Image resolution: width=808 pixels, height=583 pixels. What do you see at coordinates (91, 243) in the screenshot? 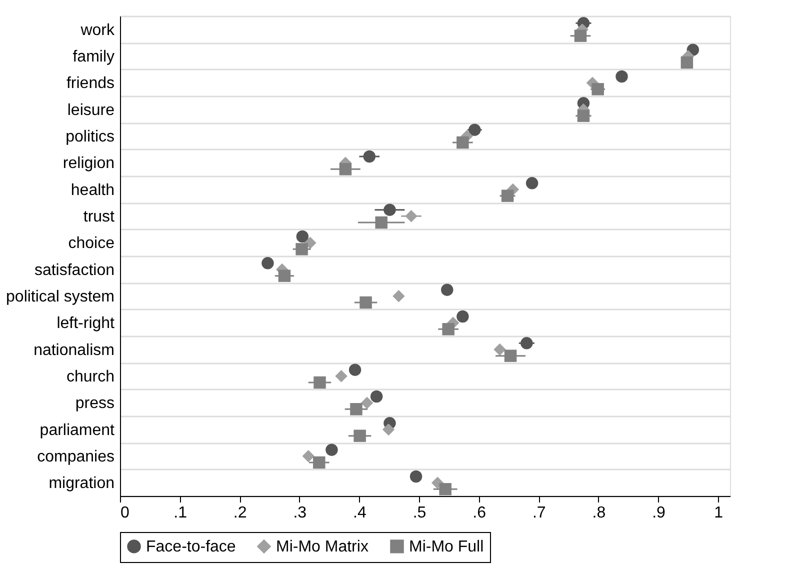
I see `y-tick-label: choice` at bounding box center [91, 243].